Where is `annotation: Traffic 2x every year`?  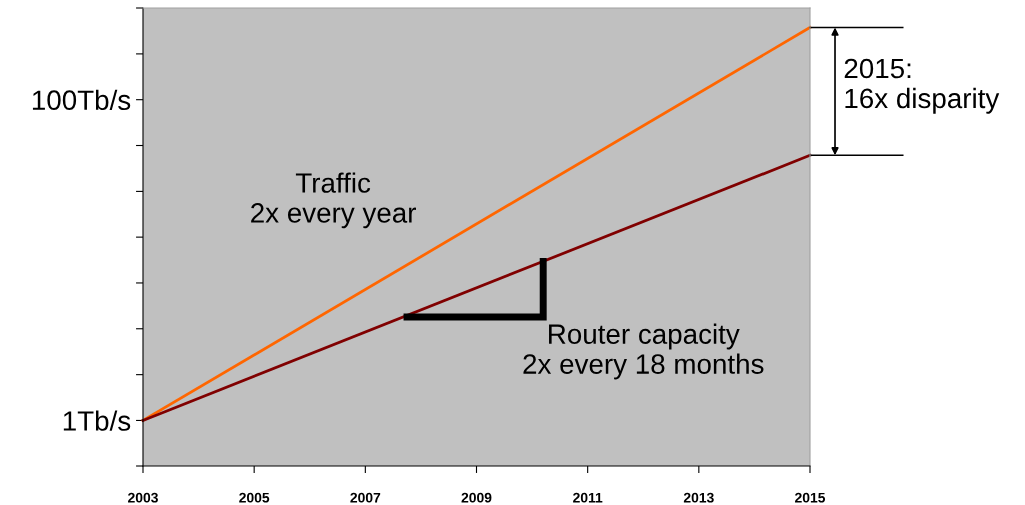
annotation: Traffic 2x every year is located at coordinates (334, 200).